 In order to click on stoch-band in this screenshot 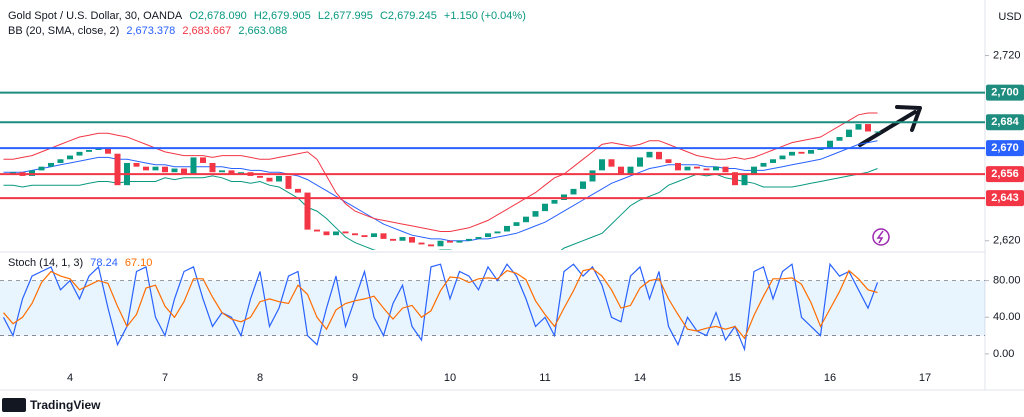, I will do `click(492, 308)`.